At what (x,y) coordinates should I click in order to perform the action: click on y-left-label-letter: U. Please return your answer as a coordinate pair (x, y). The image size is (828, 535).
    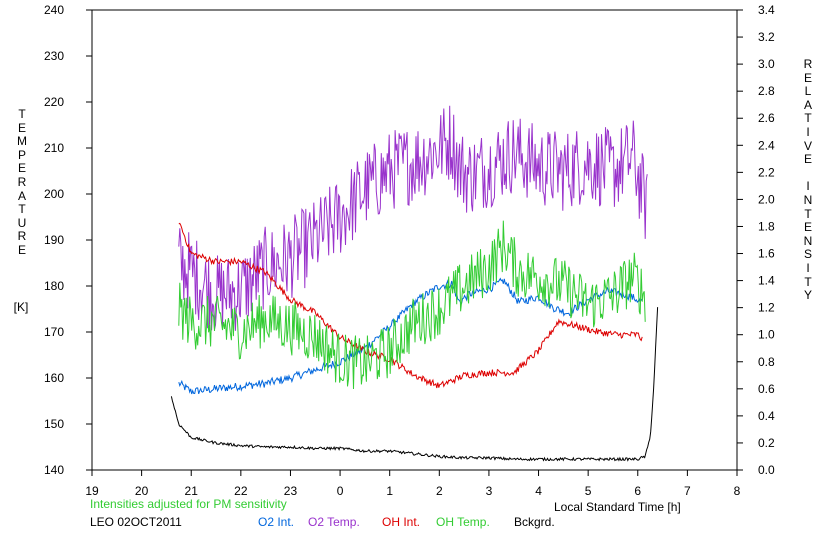
    Looking at the image, I should click on (22, 222).